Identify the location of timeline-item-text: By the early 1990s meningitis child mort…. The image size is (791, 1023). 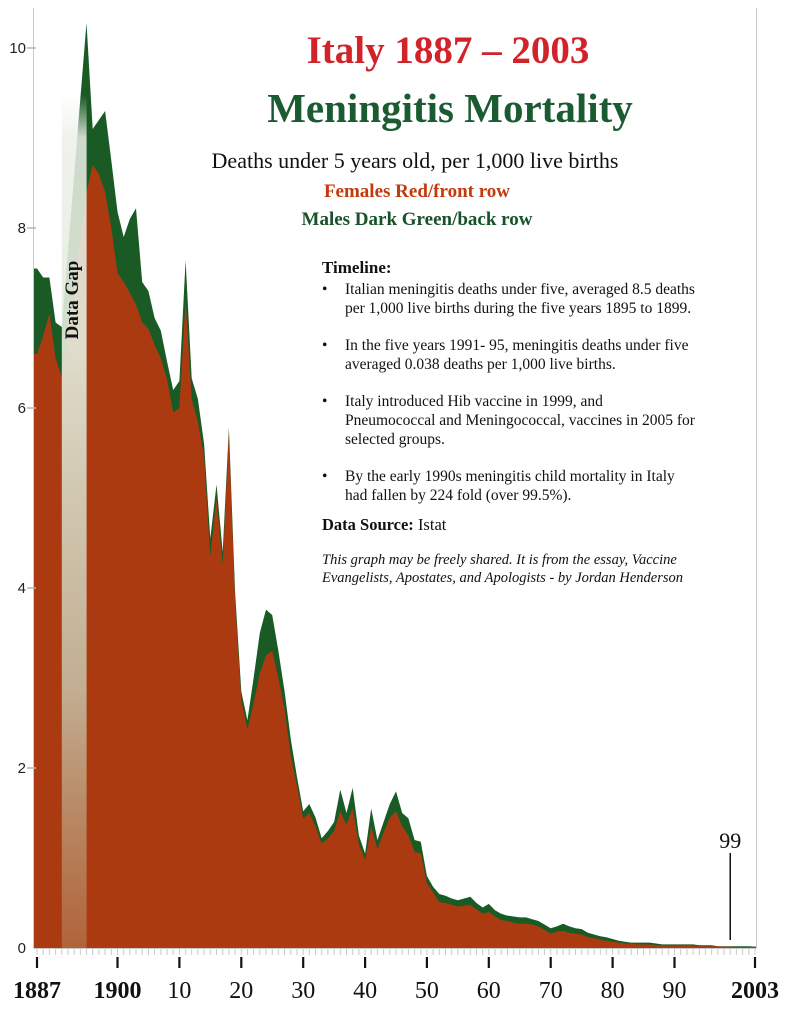
(510, 486).